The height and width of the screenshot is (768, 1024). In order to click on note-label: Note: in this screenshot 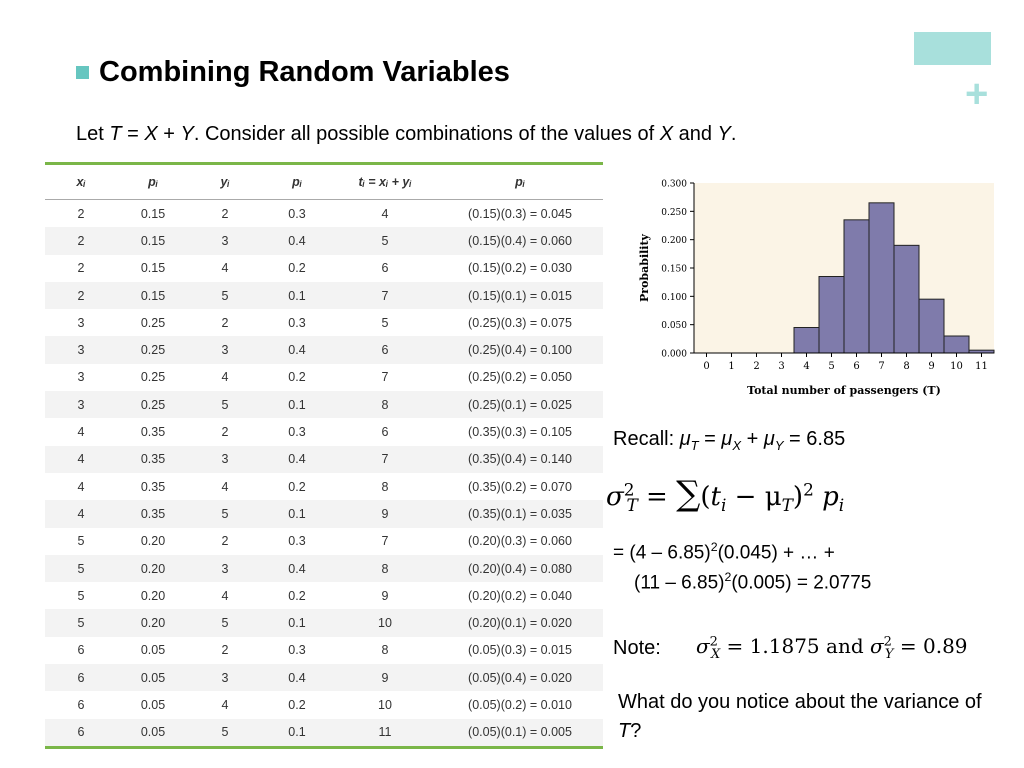, I will do `click(637, 648)`.